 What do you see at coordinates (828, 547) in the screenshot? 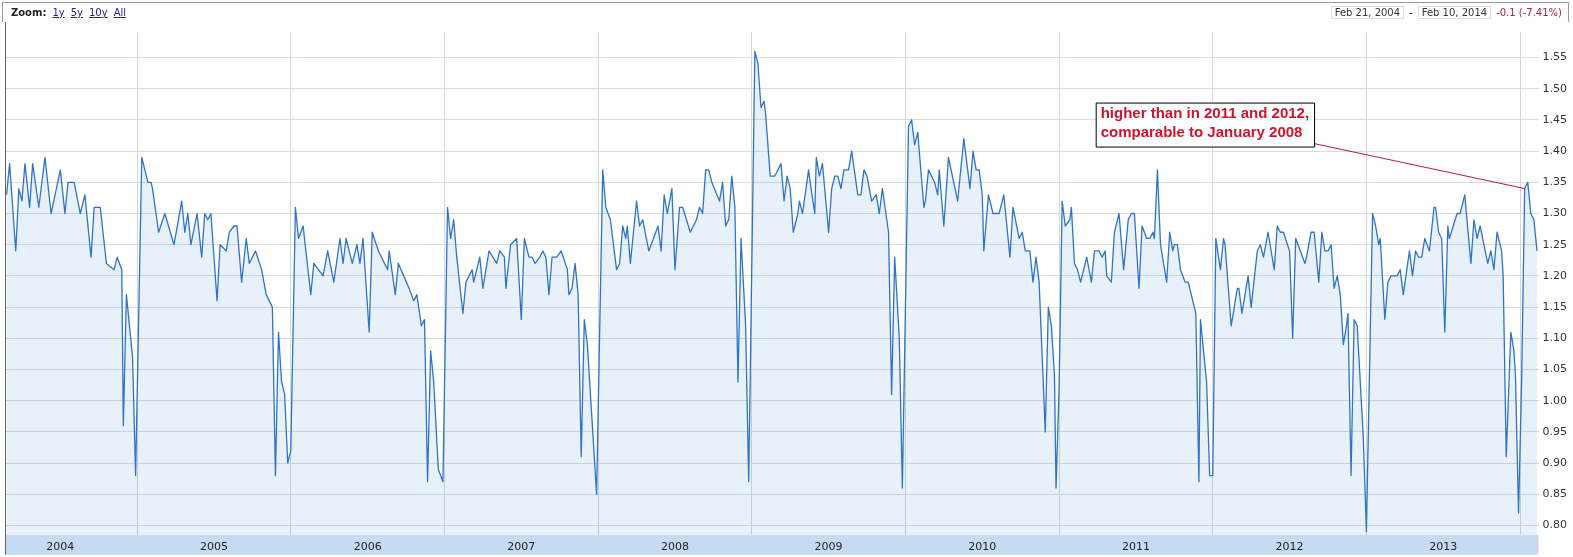
I see `x-tick-label: 2009` at bounding box center [828, 547].